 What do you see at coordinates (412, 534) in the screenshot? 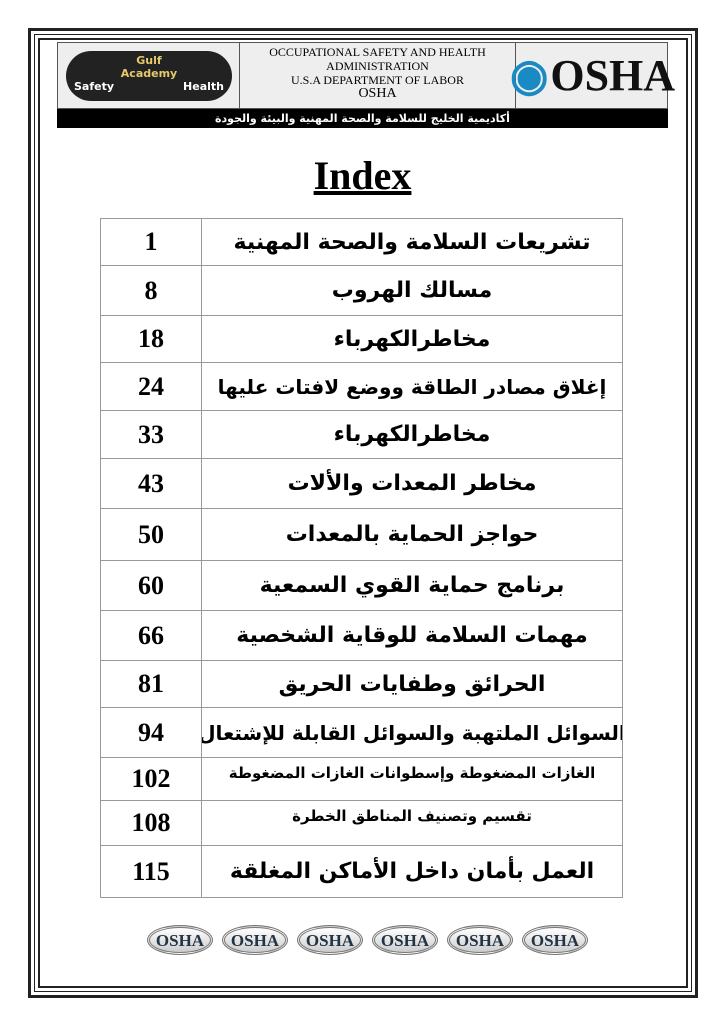
I see `section-title: حواجز الحماية بالمعدات` at bounding box center [412, 534].